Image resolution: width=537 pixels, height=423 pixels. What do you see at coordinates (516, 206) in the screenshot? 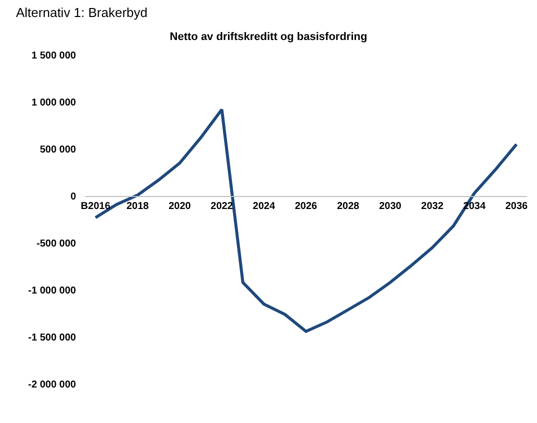
I see `x-tick-label: 2036` at bounding box center [516, 206].